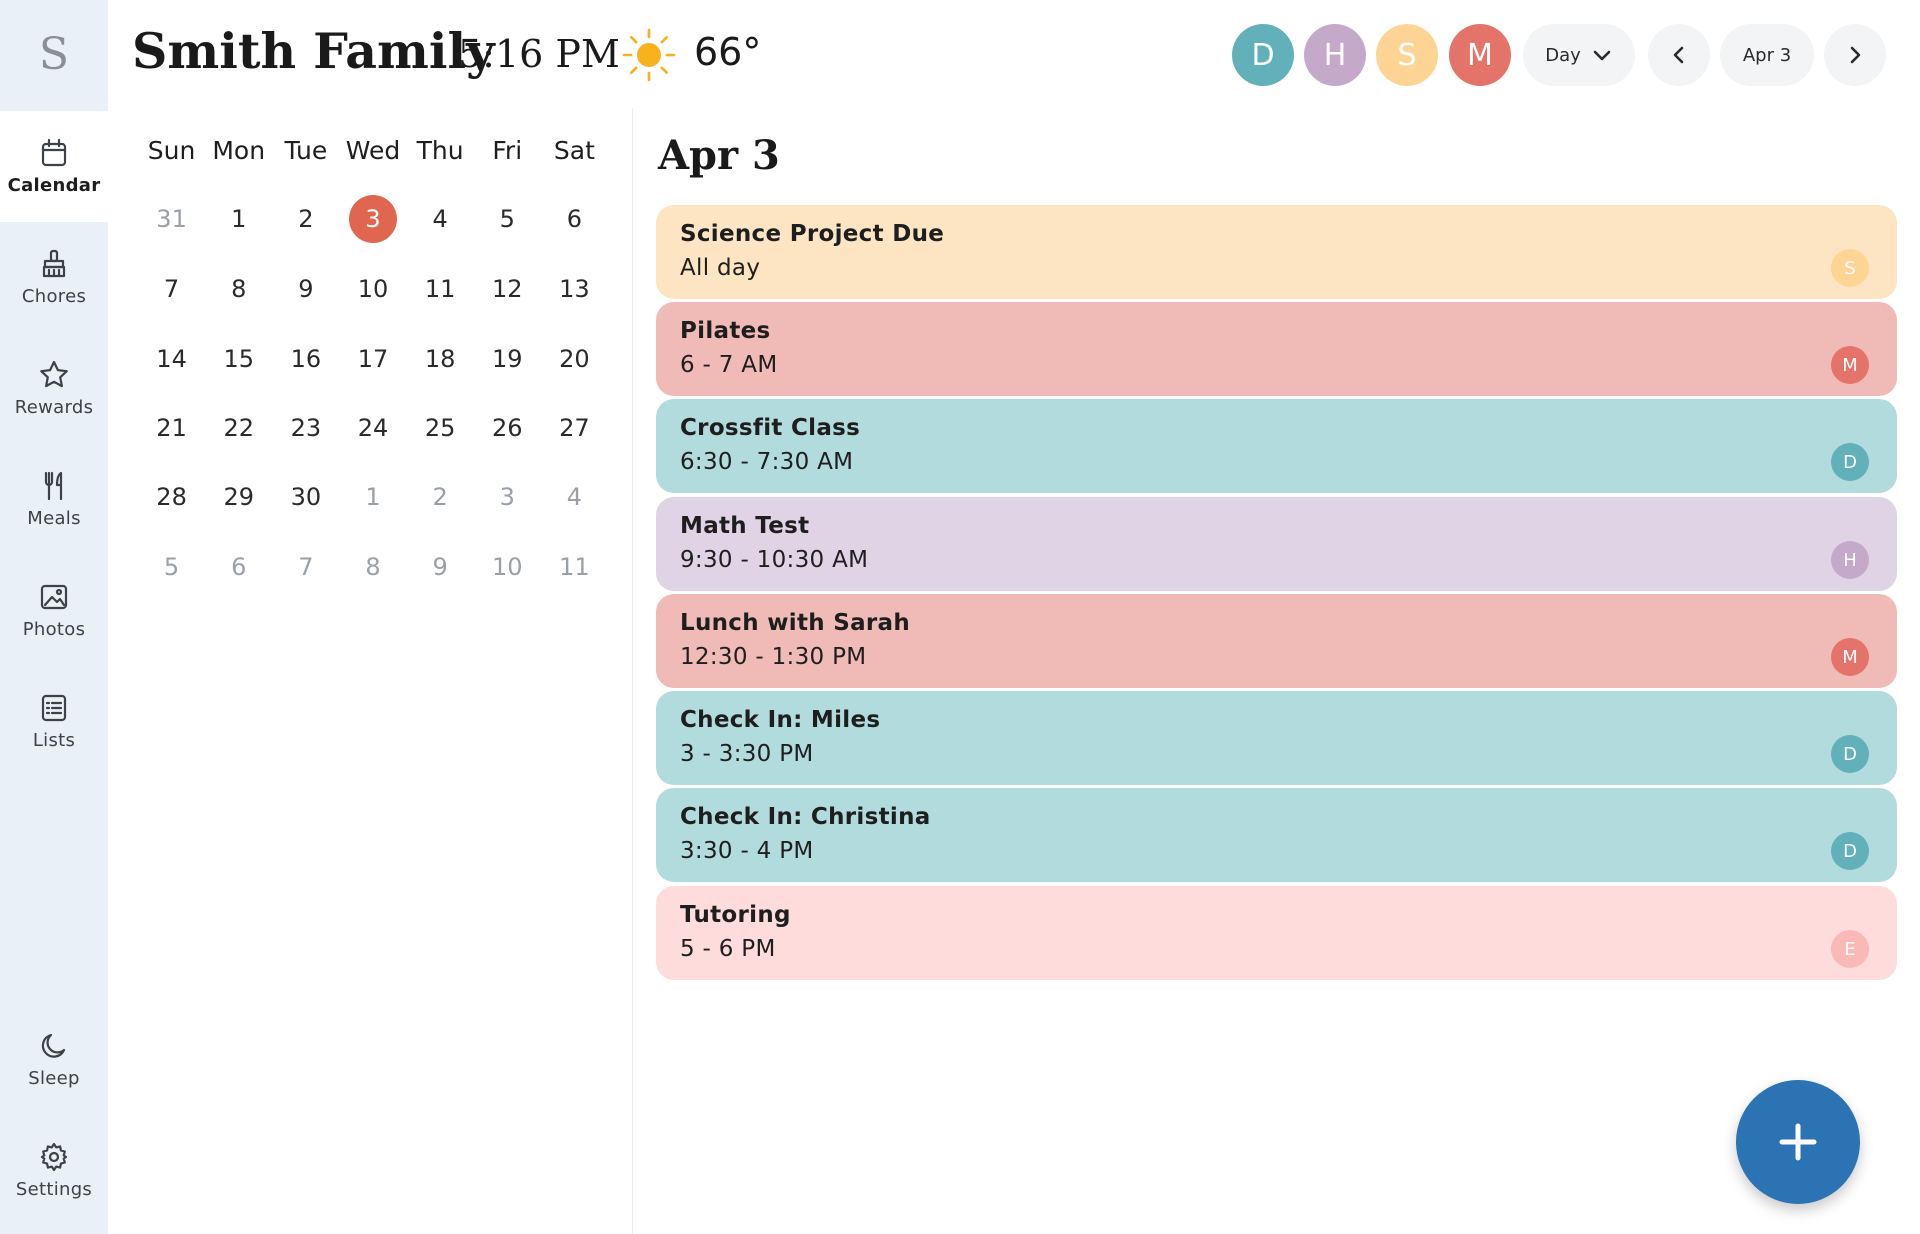 This screenshot has height=1234, width=1920. What do you see at coordinates (54, 1170) in the screenshot?
I see `nav-item-settings: Settings` at bounding box center [54, 1170].